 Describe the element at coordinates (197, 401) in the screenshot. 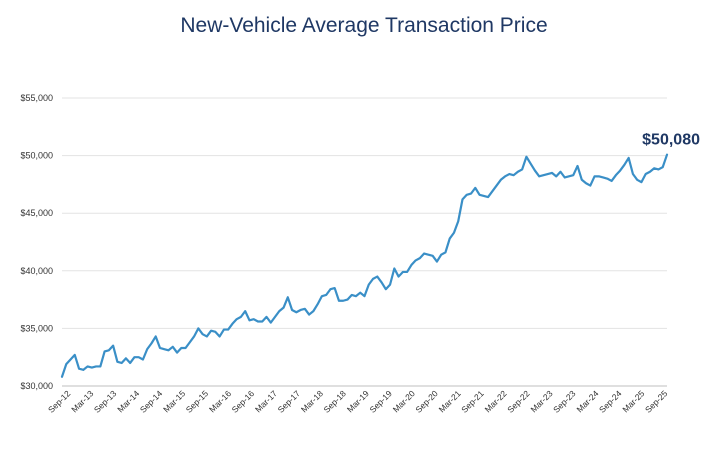

I see `x-tick-label: Sep-15` at that location.